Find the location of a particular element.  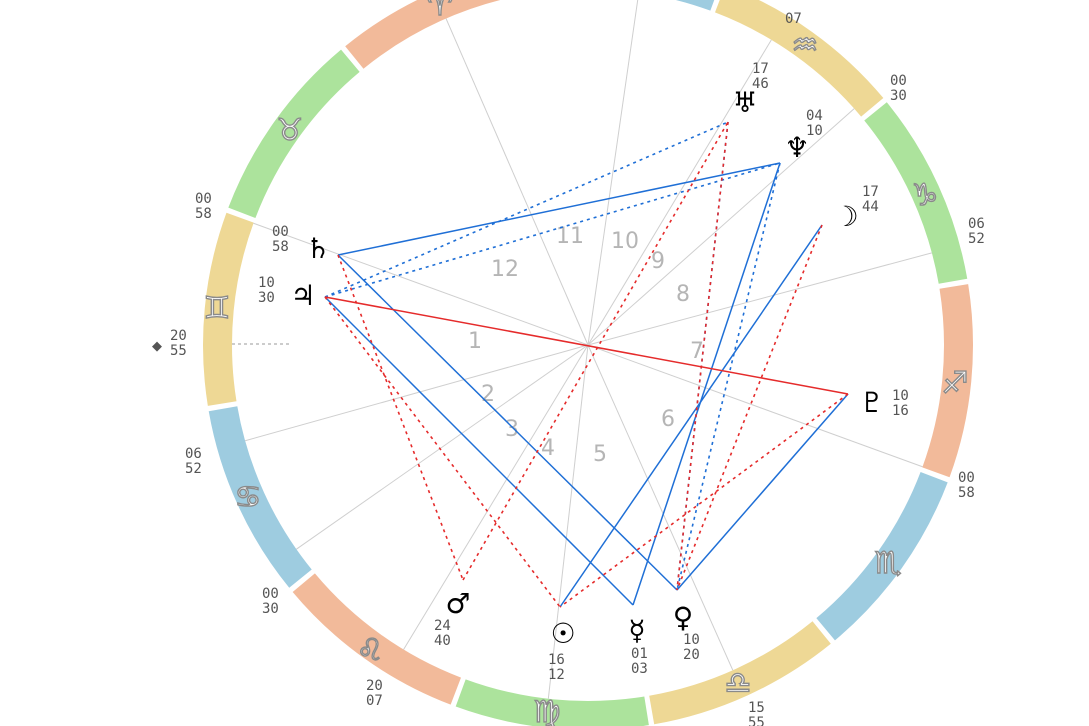

pluto-icon: ♇ is located at coordinates (871, 402).